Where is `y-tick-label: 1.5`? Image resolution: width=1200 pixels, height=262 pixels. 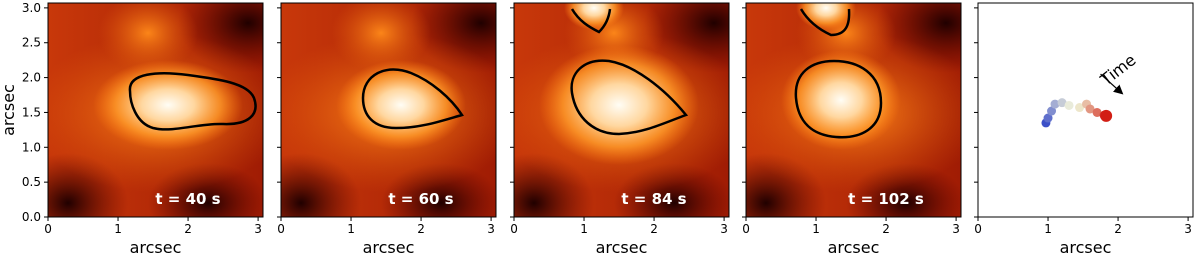
y-tick-label: 1.5 is located at coordinates (31, 112).